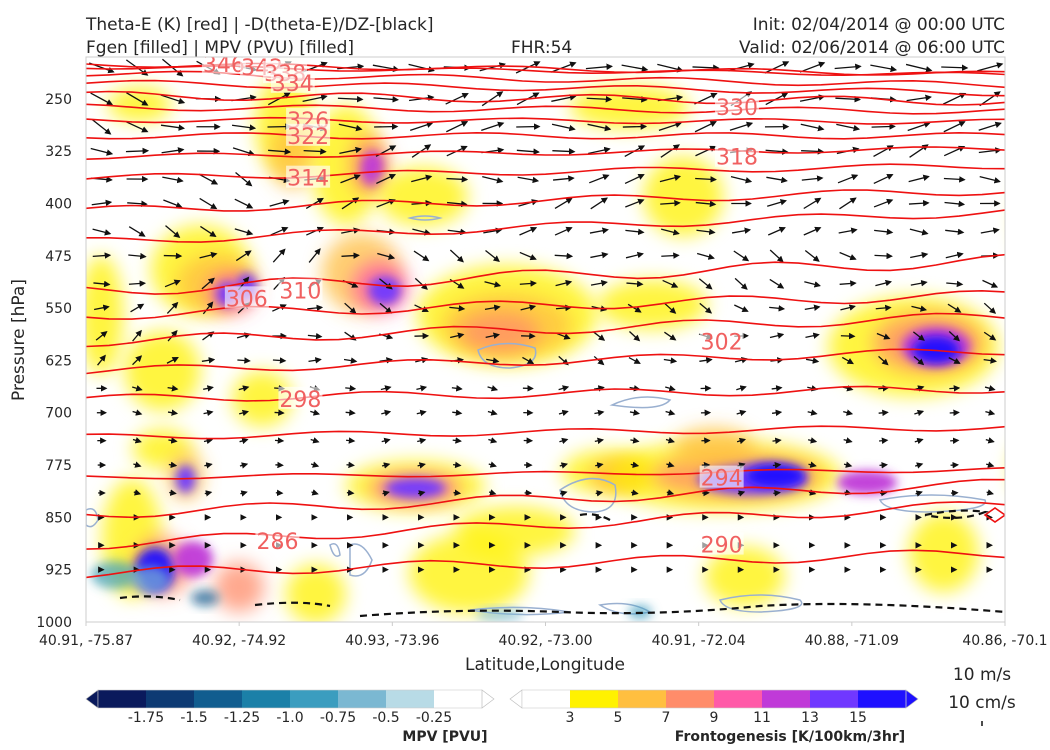  What do you see at coordinates (92, 699) in the screenshot?
I see `colorbar-extend-left` at bounding box center [92, 699].